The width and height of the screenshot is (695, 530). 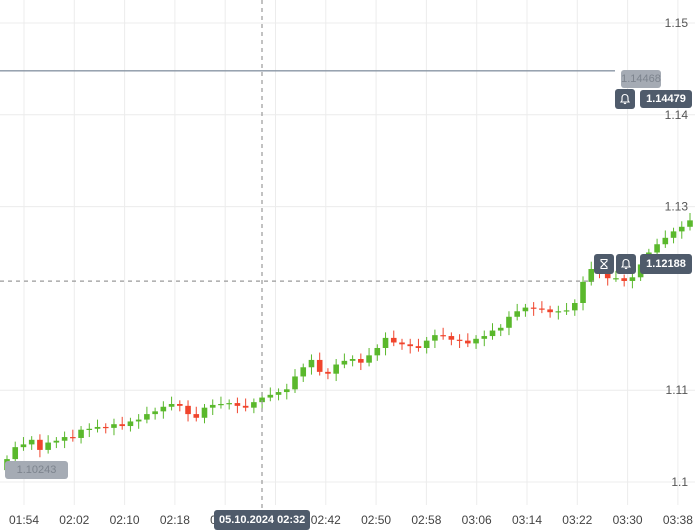 What do you see at coordinates (175, 520) in the screenshot?
I see `x-tick-label: 02:18` at bounding box center [175, 520].